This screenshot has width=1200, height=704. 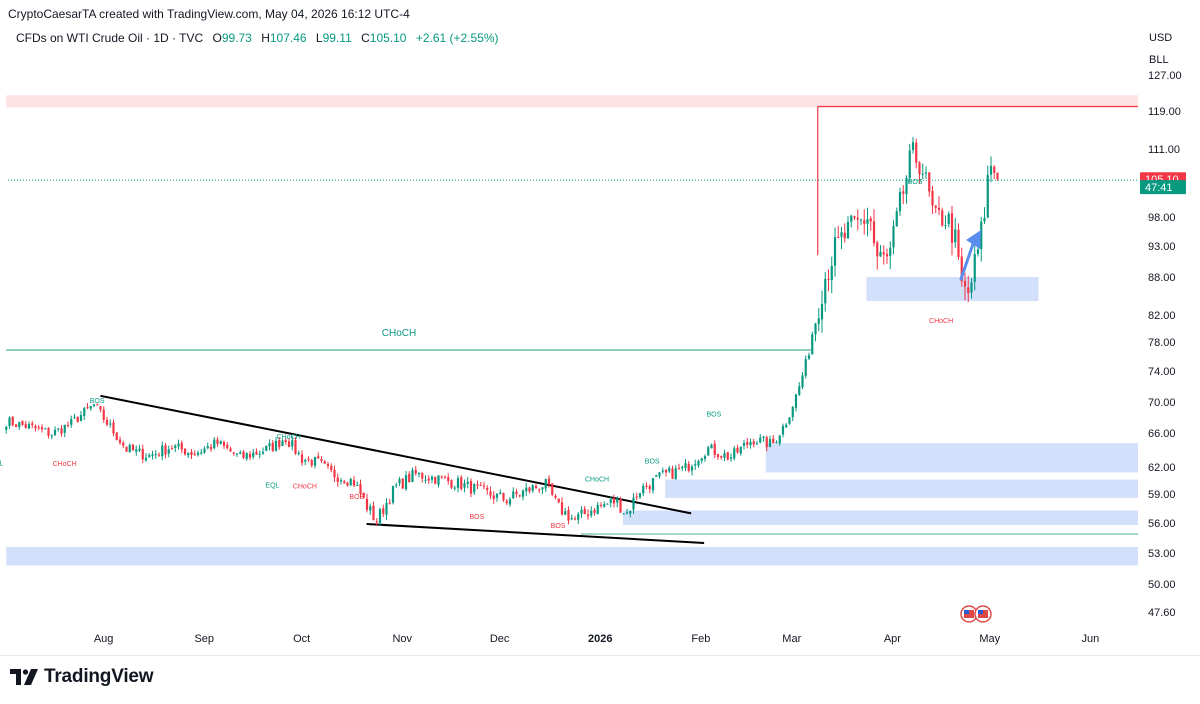 What do you see at coordinates (1091, 639) in the screenshot?
I see `x-tick-label: Jun` at bounding box center [1091, 639].